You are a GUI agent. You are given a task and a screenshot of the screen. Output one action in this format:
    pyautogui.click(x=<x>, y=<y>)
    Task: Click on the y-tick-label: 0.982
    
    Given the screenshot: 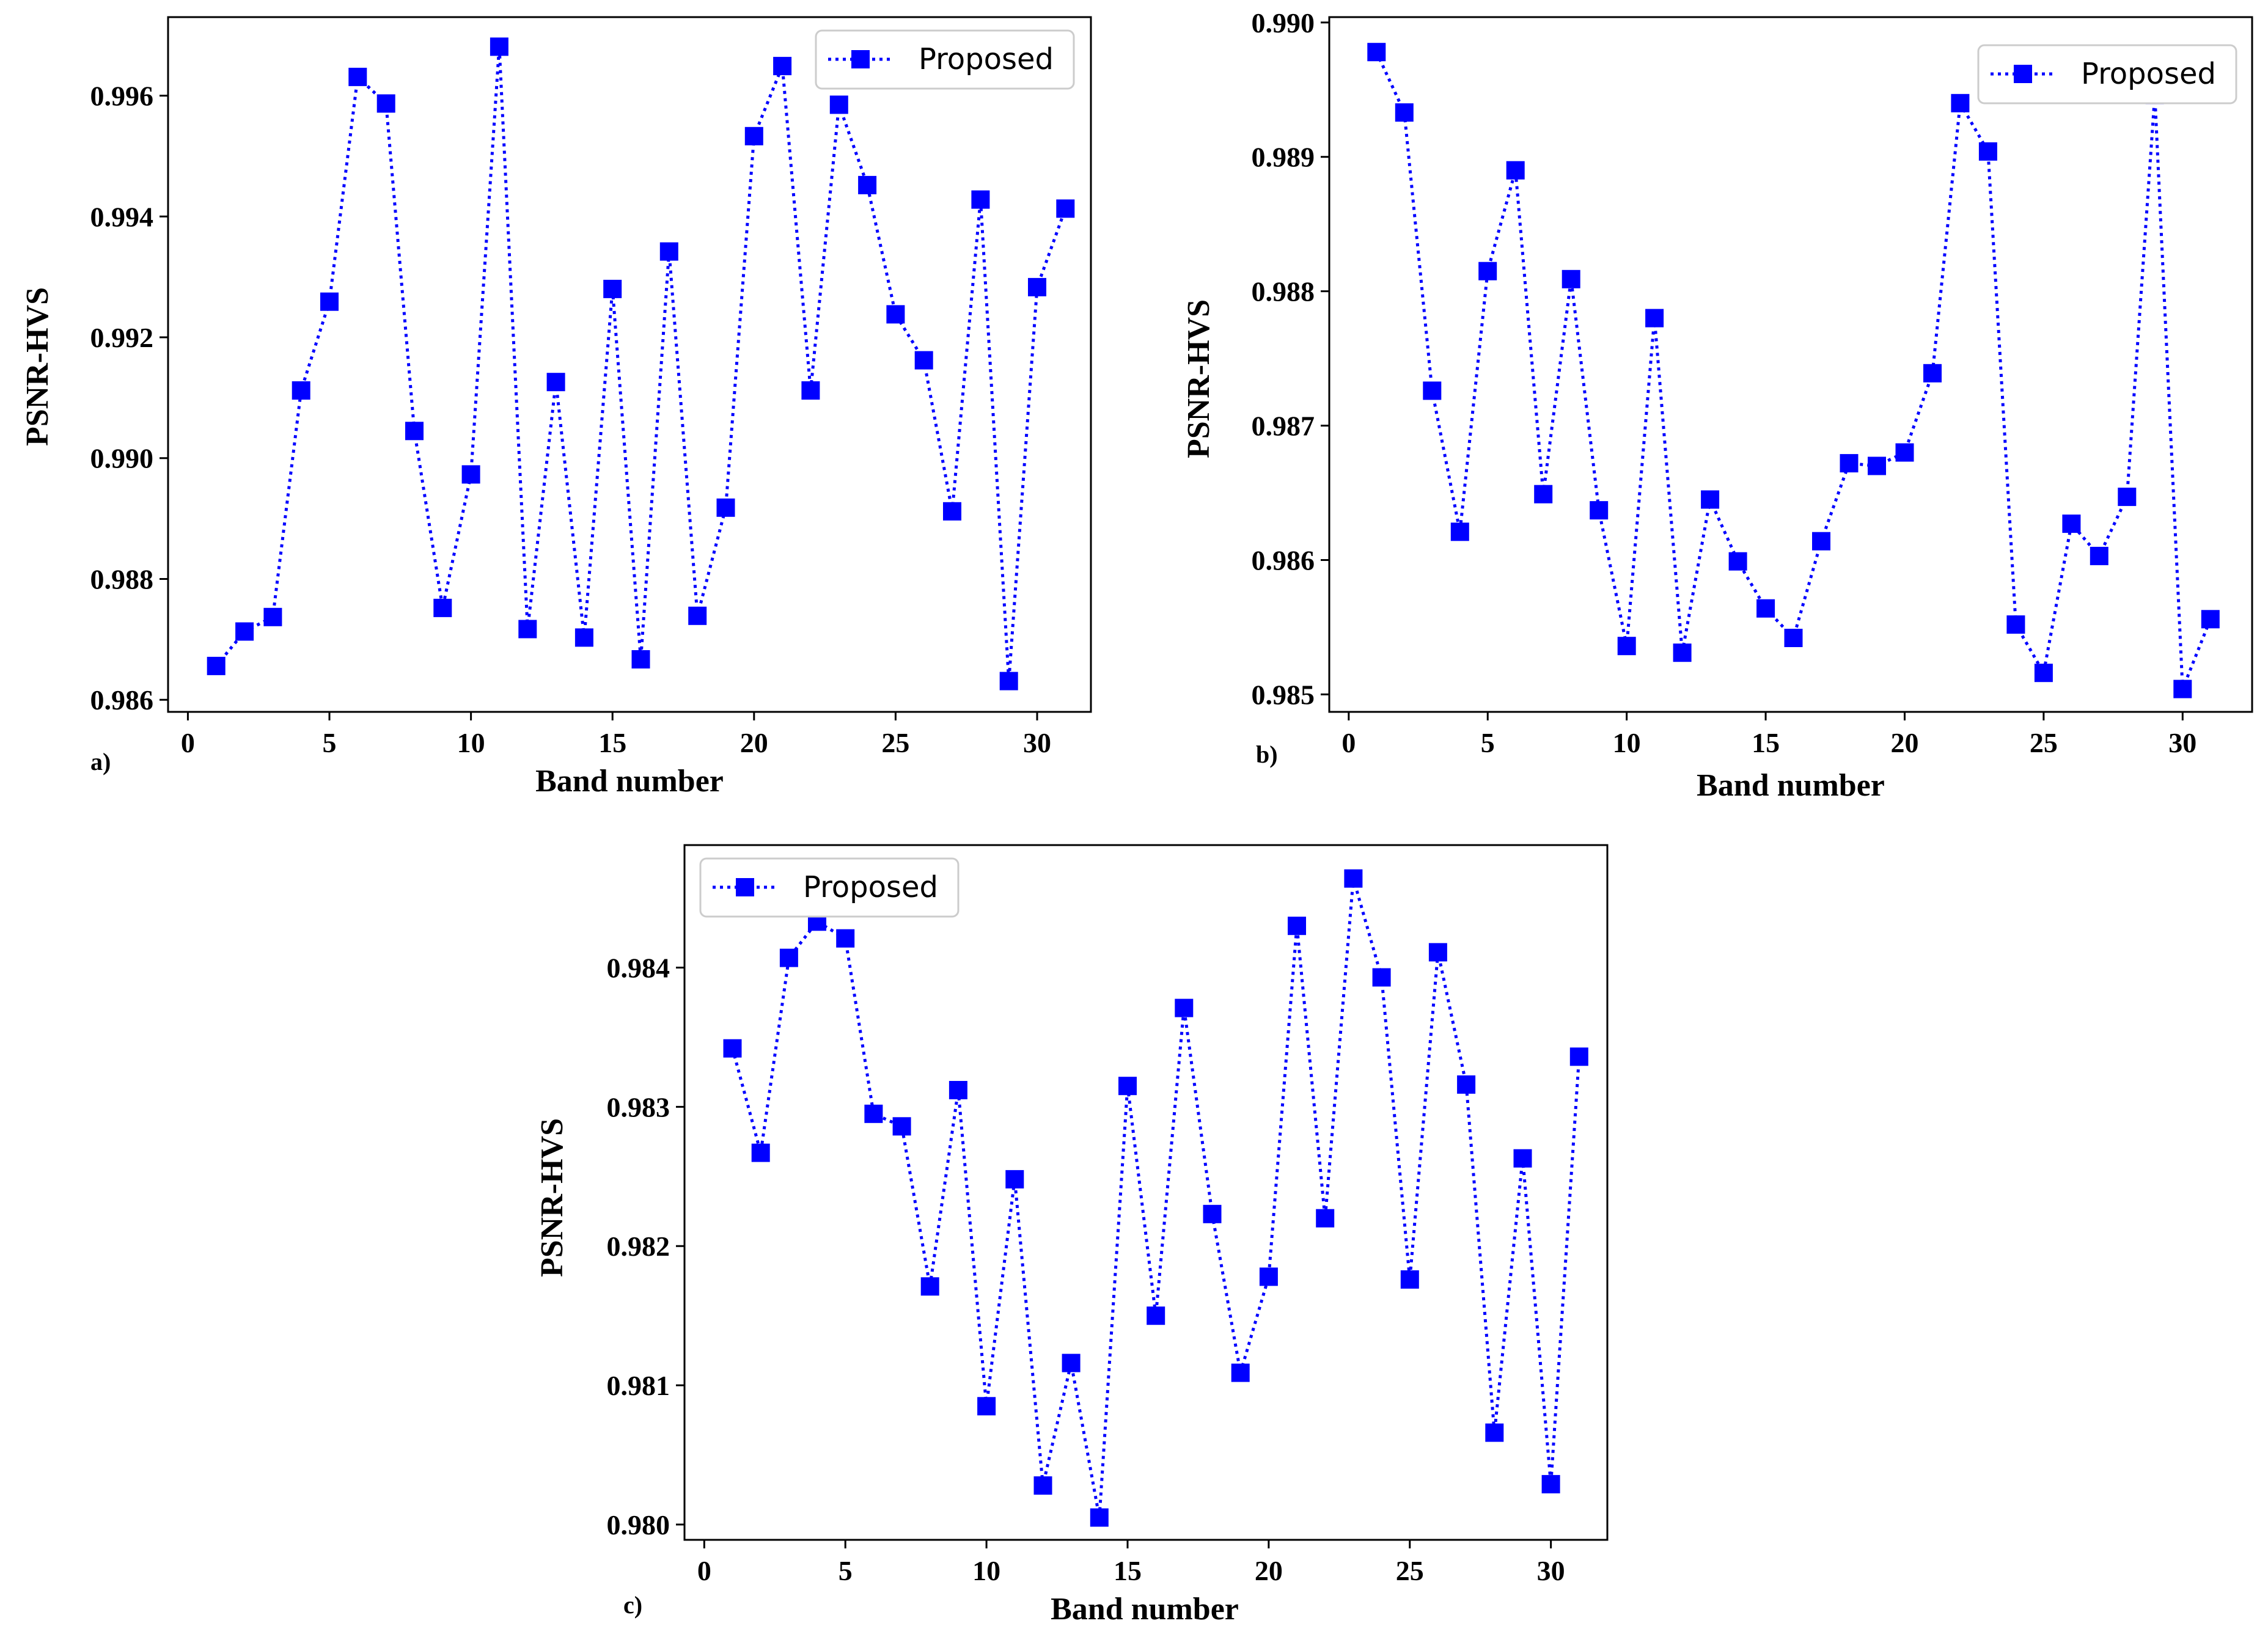 What is the action you would take?
    pyautogui.click(x=639, y=1246)
    